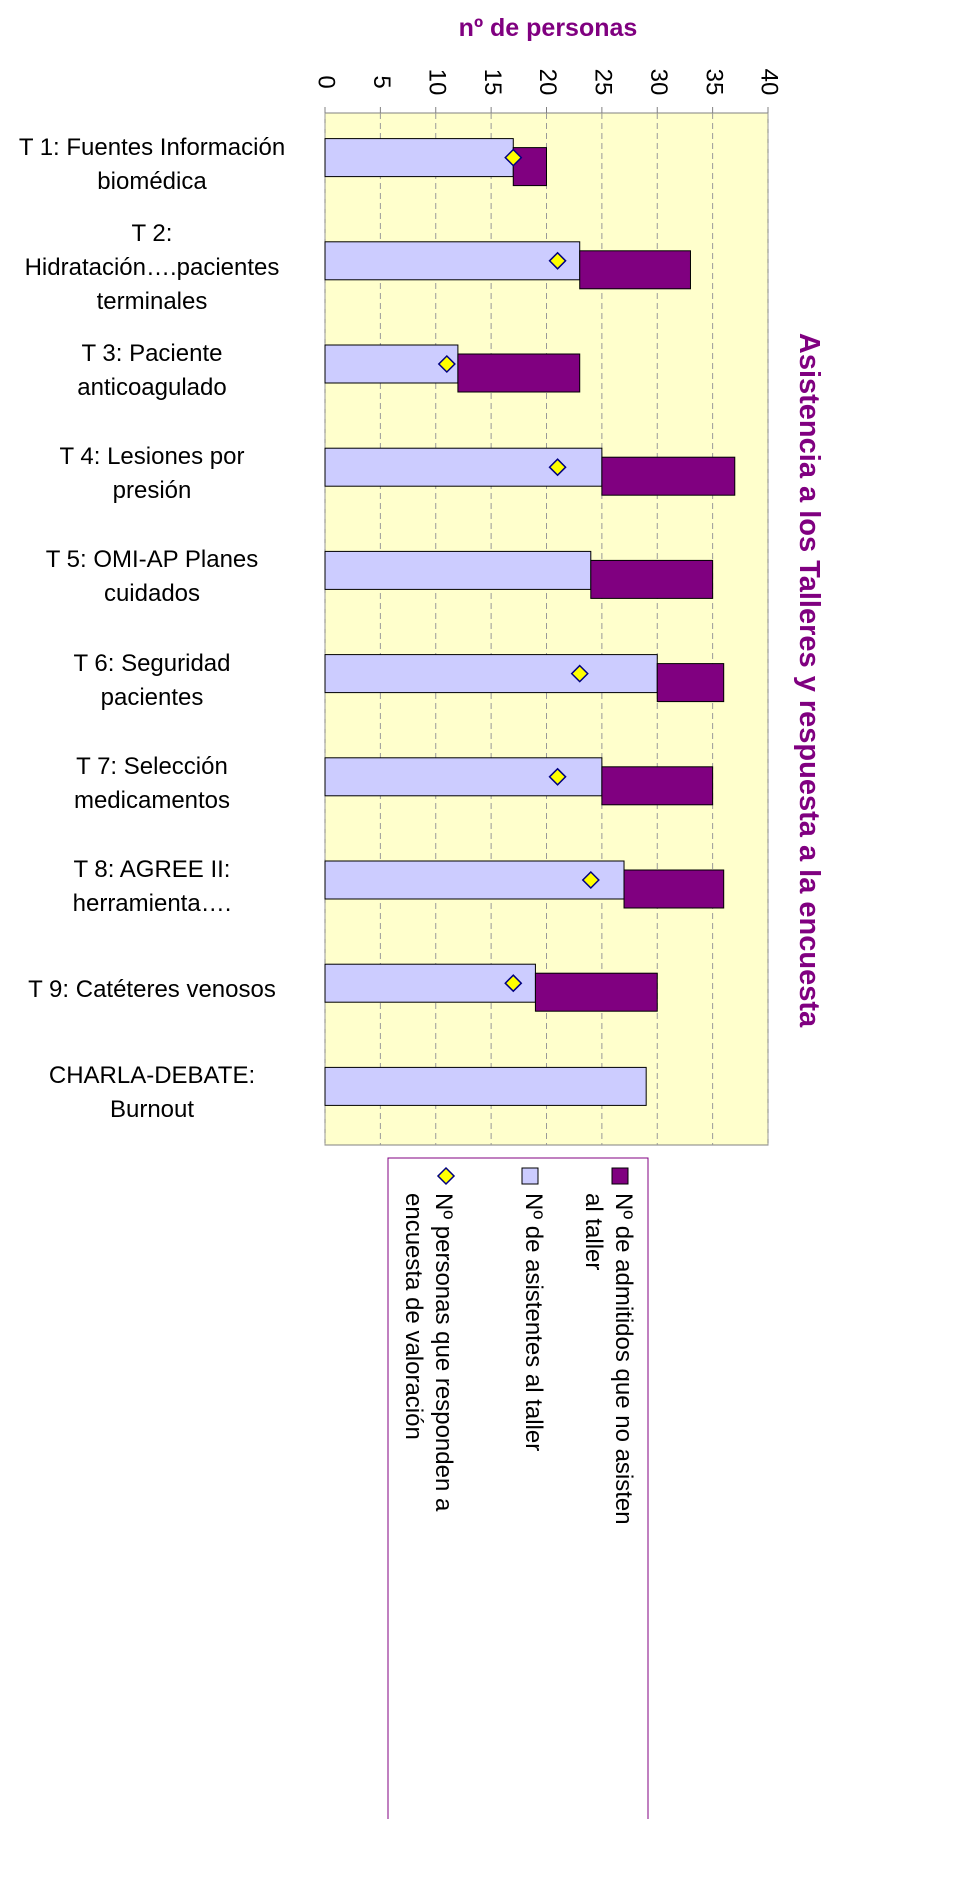 This screenshot has height=1893, width=957. I want to click on axis-title: nº de personas, so click(548, 28).